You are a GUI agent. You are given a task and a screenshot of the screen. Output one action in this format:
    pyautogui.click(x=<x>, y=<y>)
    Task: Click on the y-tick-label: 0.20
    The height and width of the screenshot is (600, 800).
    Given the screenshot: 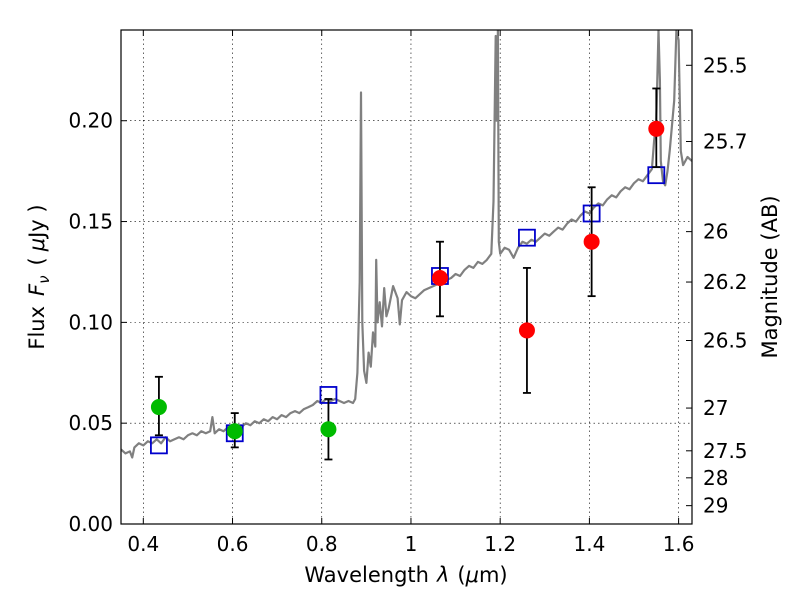 What is the action you would take?
    pyautogui.click(x=90, y=121)
    